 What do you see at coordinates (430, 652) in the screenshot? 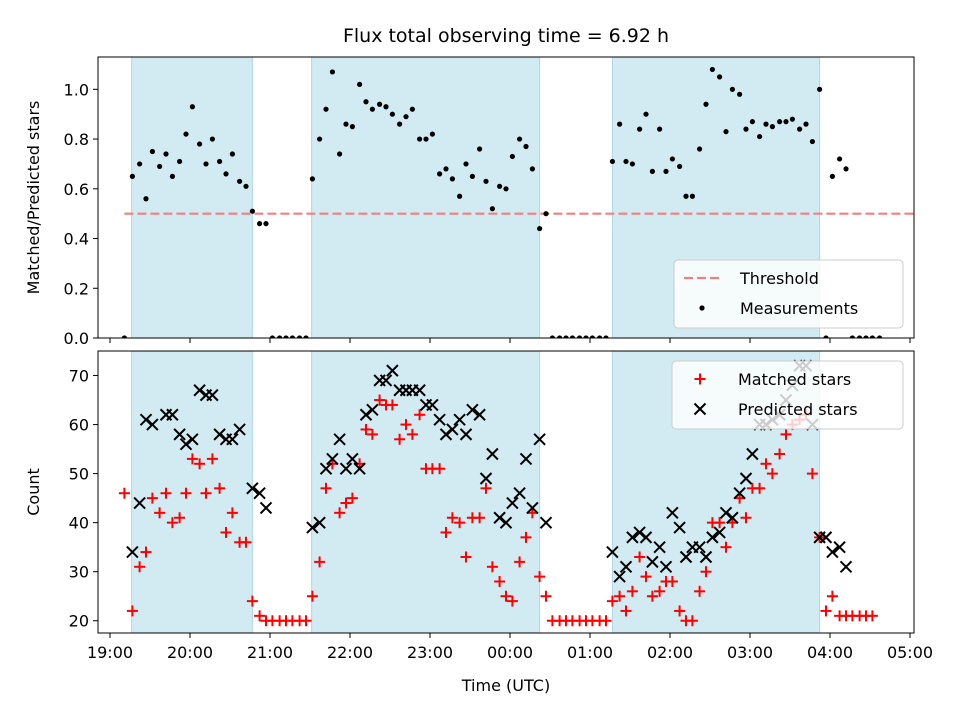
I see `x-tick-label: 23:00` at bounding box center [430, 652].